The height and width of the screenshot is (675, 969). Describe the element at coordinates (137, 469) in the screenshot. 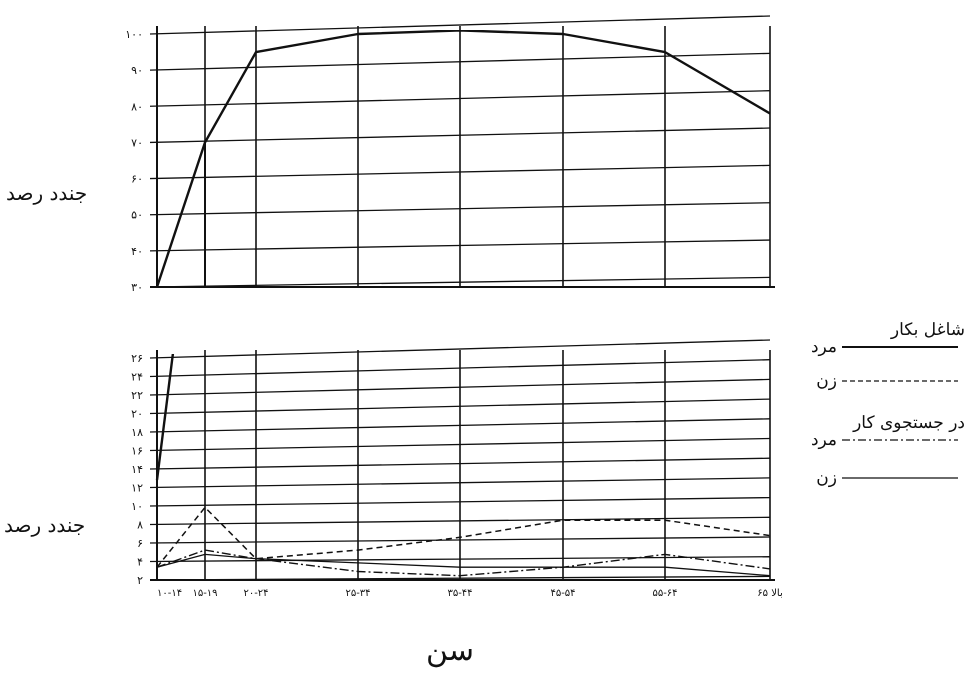

I see `y-tick-label: ۱۴` at that location.